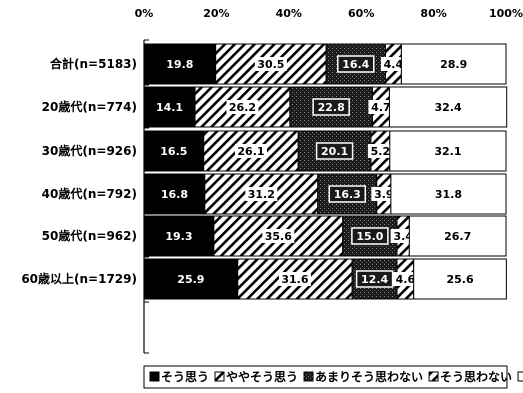  What do you see at coordinates (403, 236) in the screenshot?
I see `value-label: 3.4` at bounding box center [403, 236].